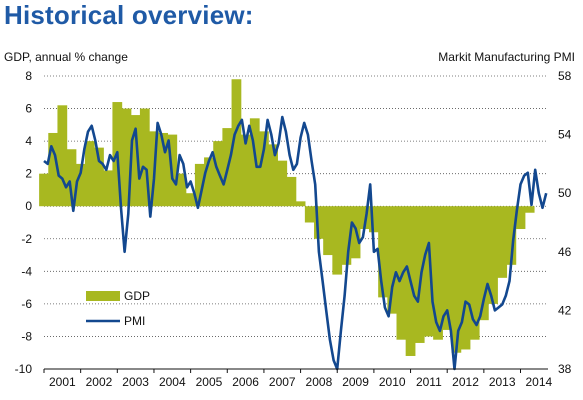 The height and width of the screenshot is (400, 583). Describe the element at coordinates (565, 369) in the screenshot. I see `right-tick-label: 38` at that location.